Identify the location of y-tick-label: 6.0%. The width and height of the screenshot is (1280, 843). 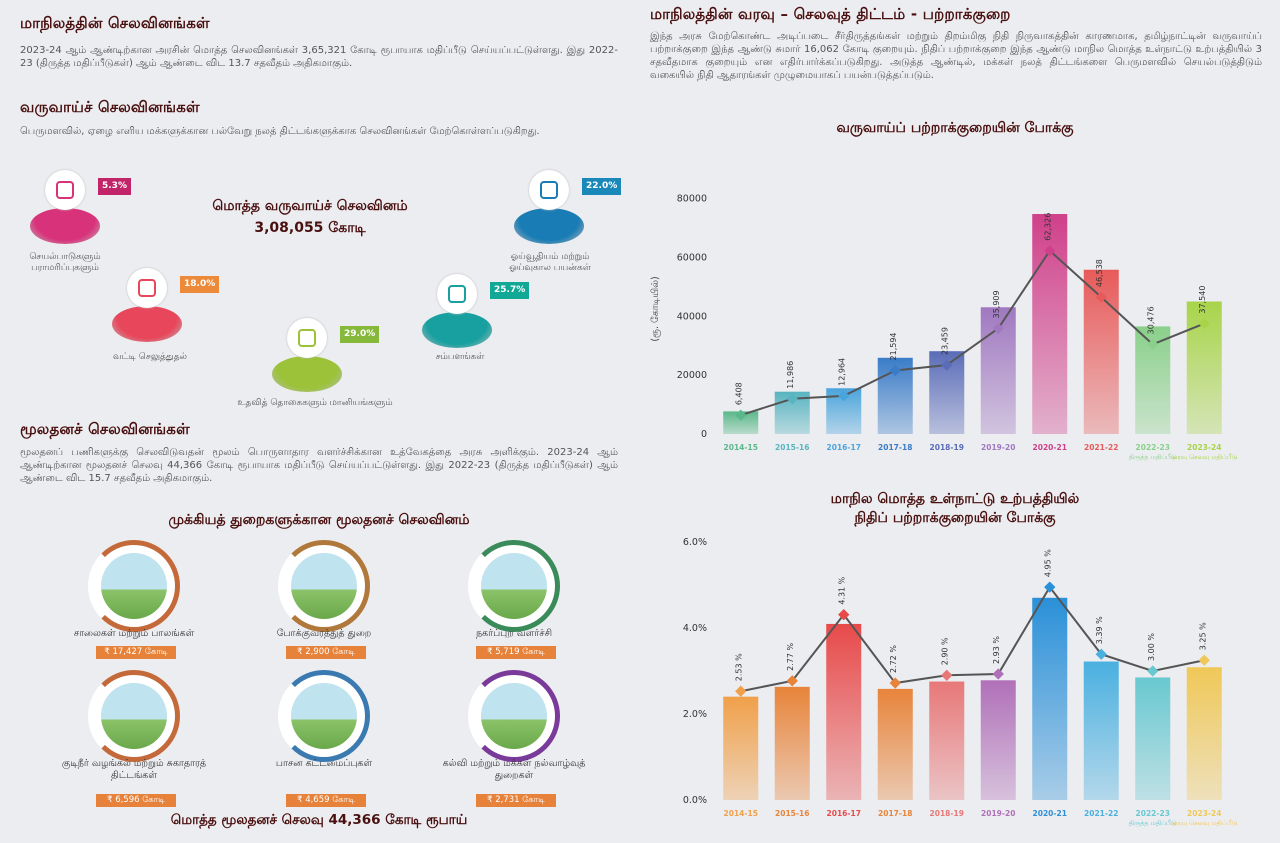
(695, 542).